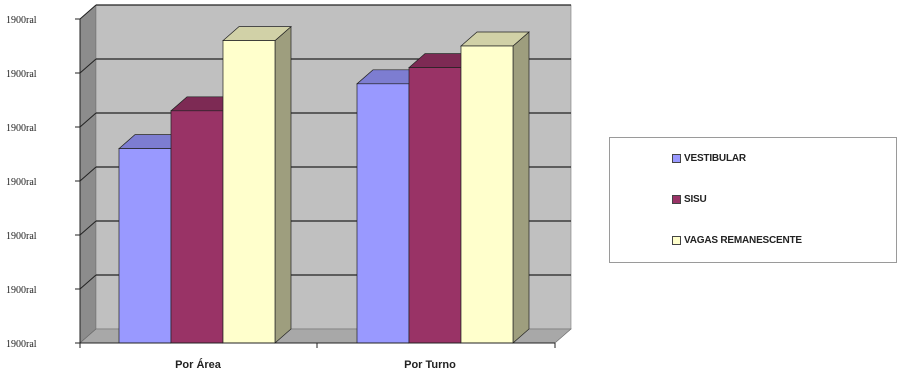 This screenshot has width=897, height=372. I want to click on x-category-labels: Por Área Por Turno, so click(315, 364).